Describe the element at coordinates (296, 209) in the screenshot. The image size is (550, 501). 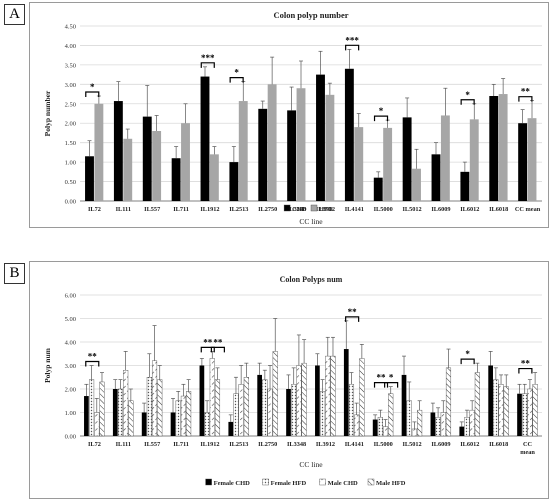
I see `chart-a-x-tick-label: IL3348` at that location.